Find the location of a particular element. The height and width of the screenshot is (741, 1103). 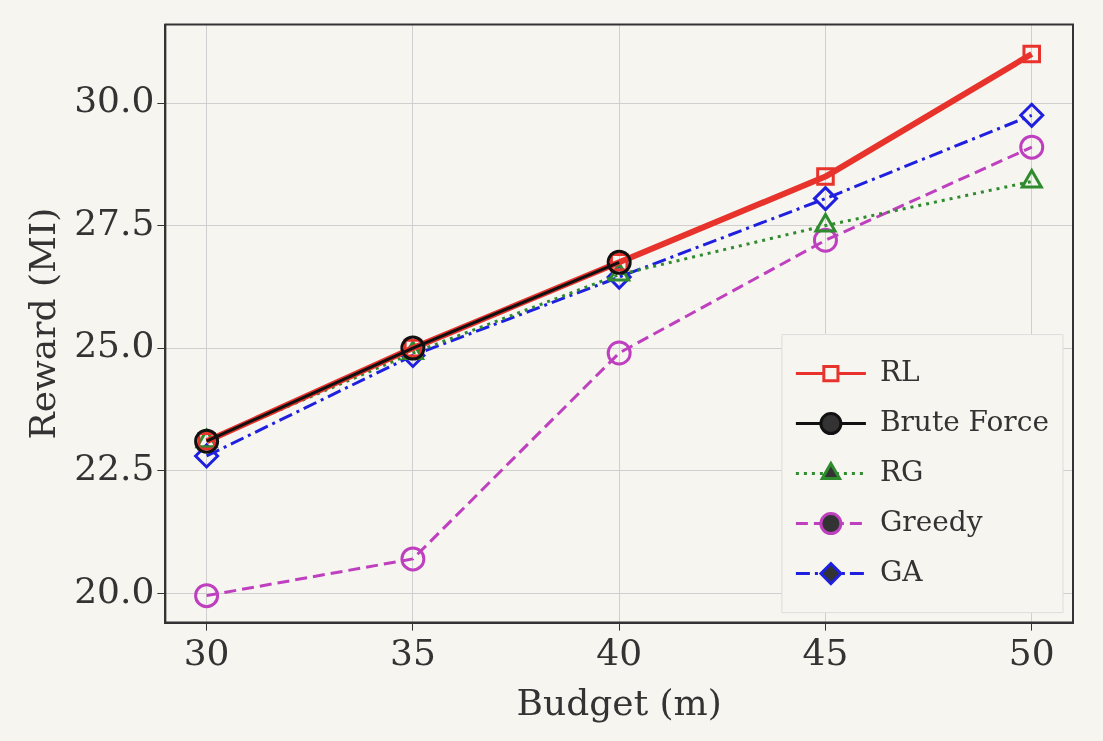

legend-label: Brute Force is located at coordinates (964, 421).